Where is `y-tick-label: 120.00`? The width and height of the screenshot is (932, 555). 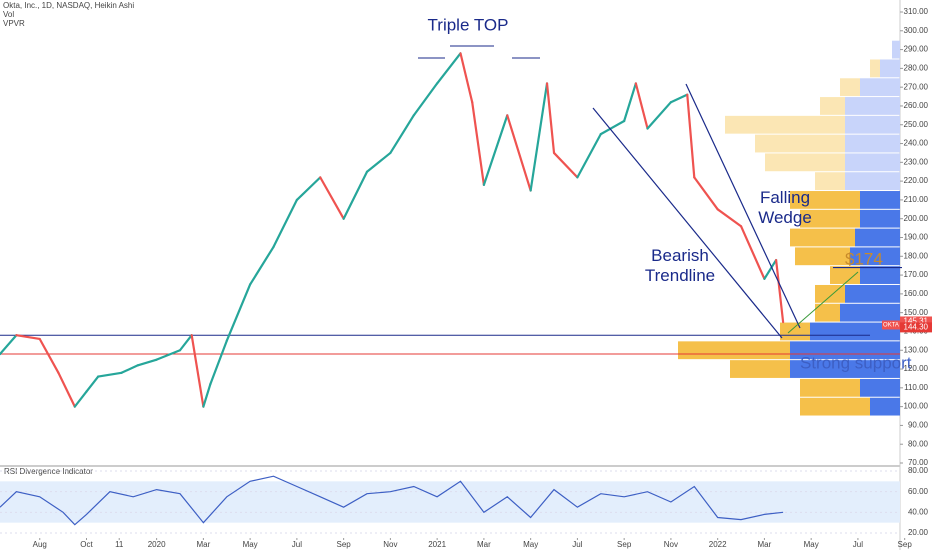 y-tick-label: 120.00 is located at coordinates (916, 368).